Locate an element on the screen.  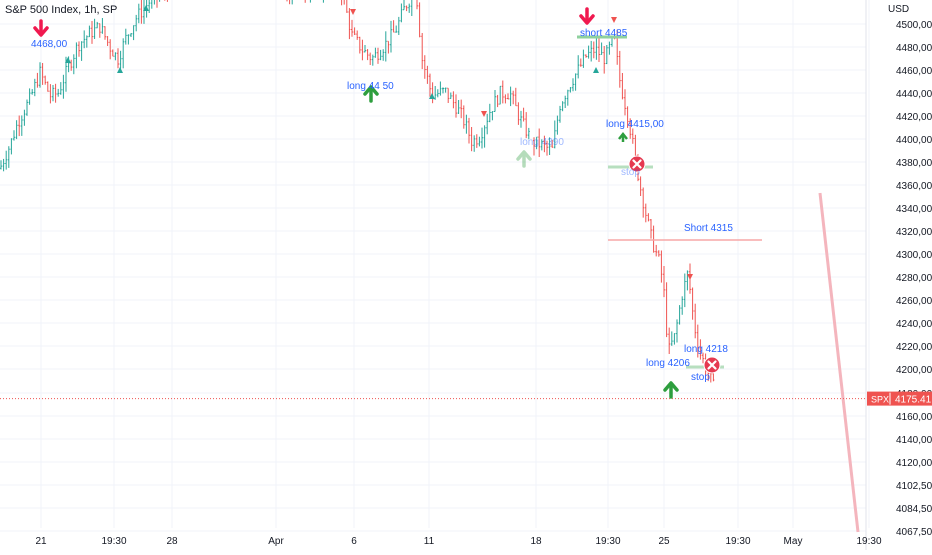
annotation-label: short 4485 is located at coordinates (604, 33).